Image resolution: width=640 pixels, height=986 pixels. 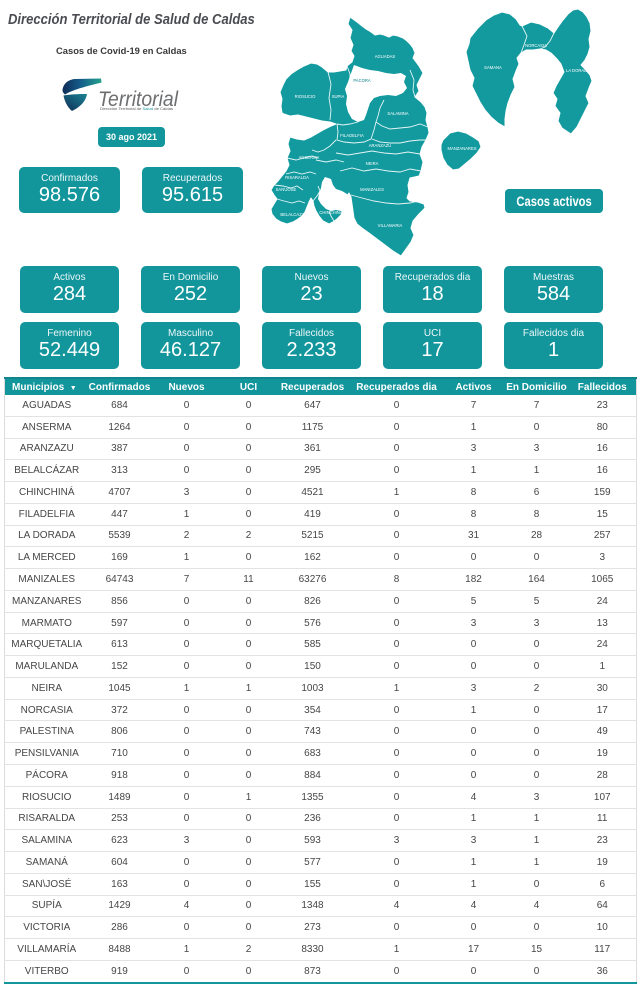 What do you see at coordinates (362, 80) in the screenshot?
I see `svg-text: PACORA` at bounding box center [362, 80].